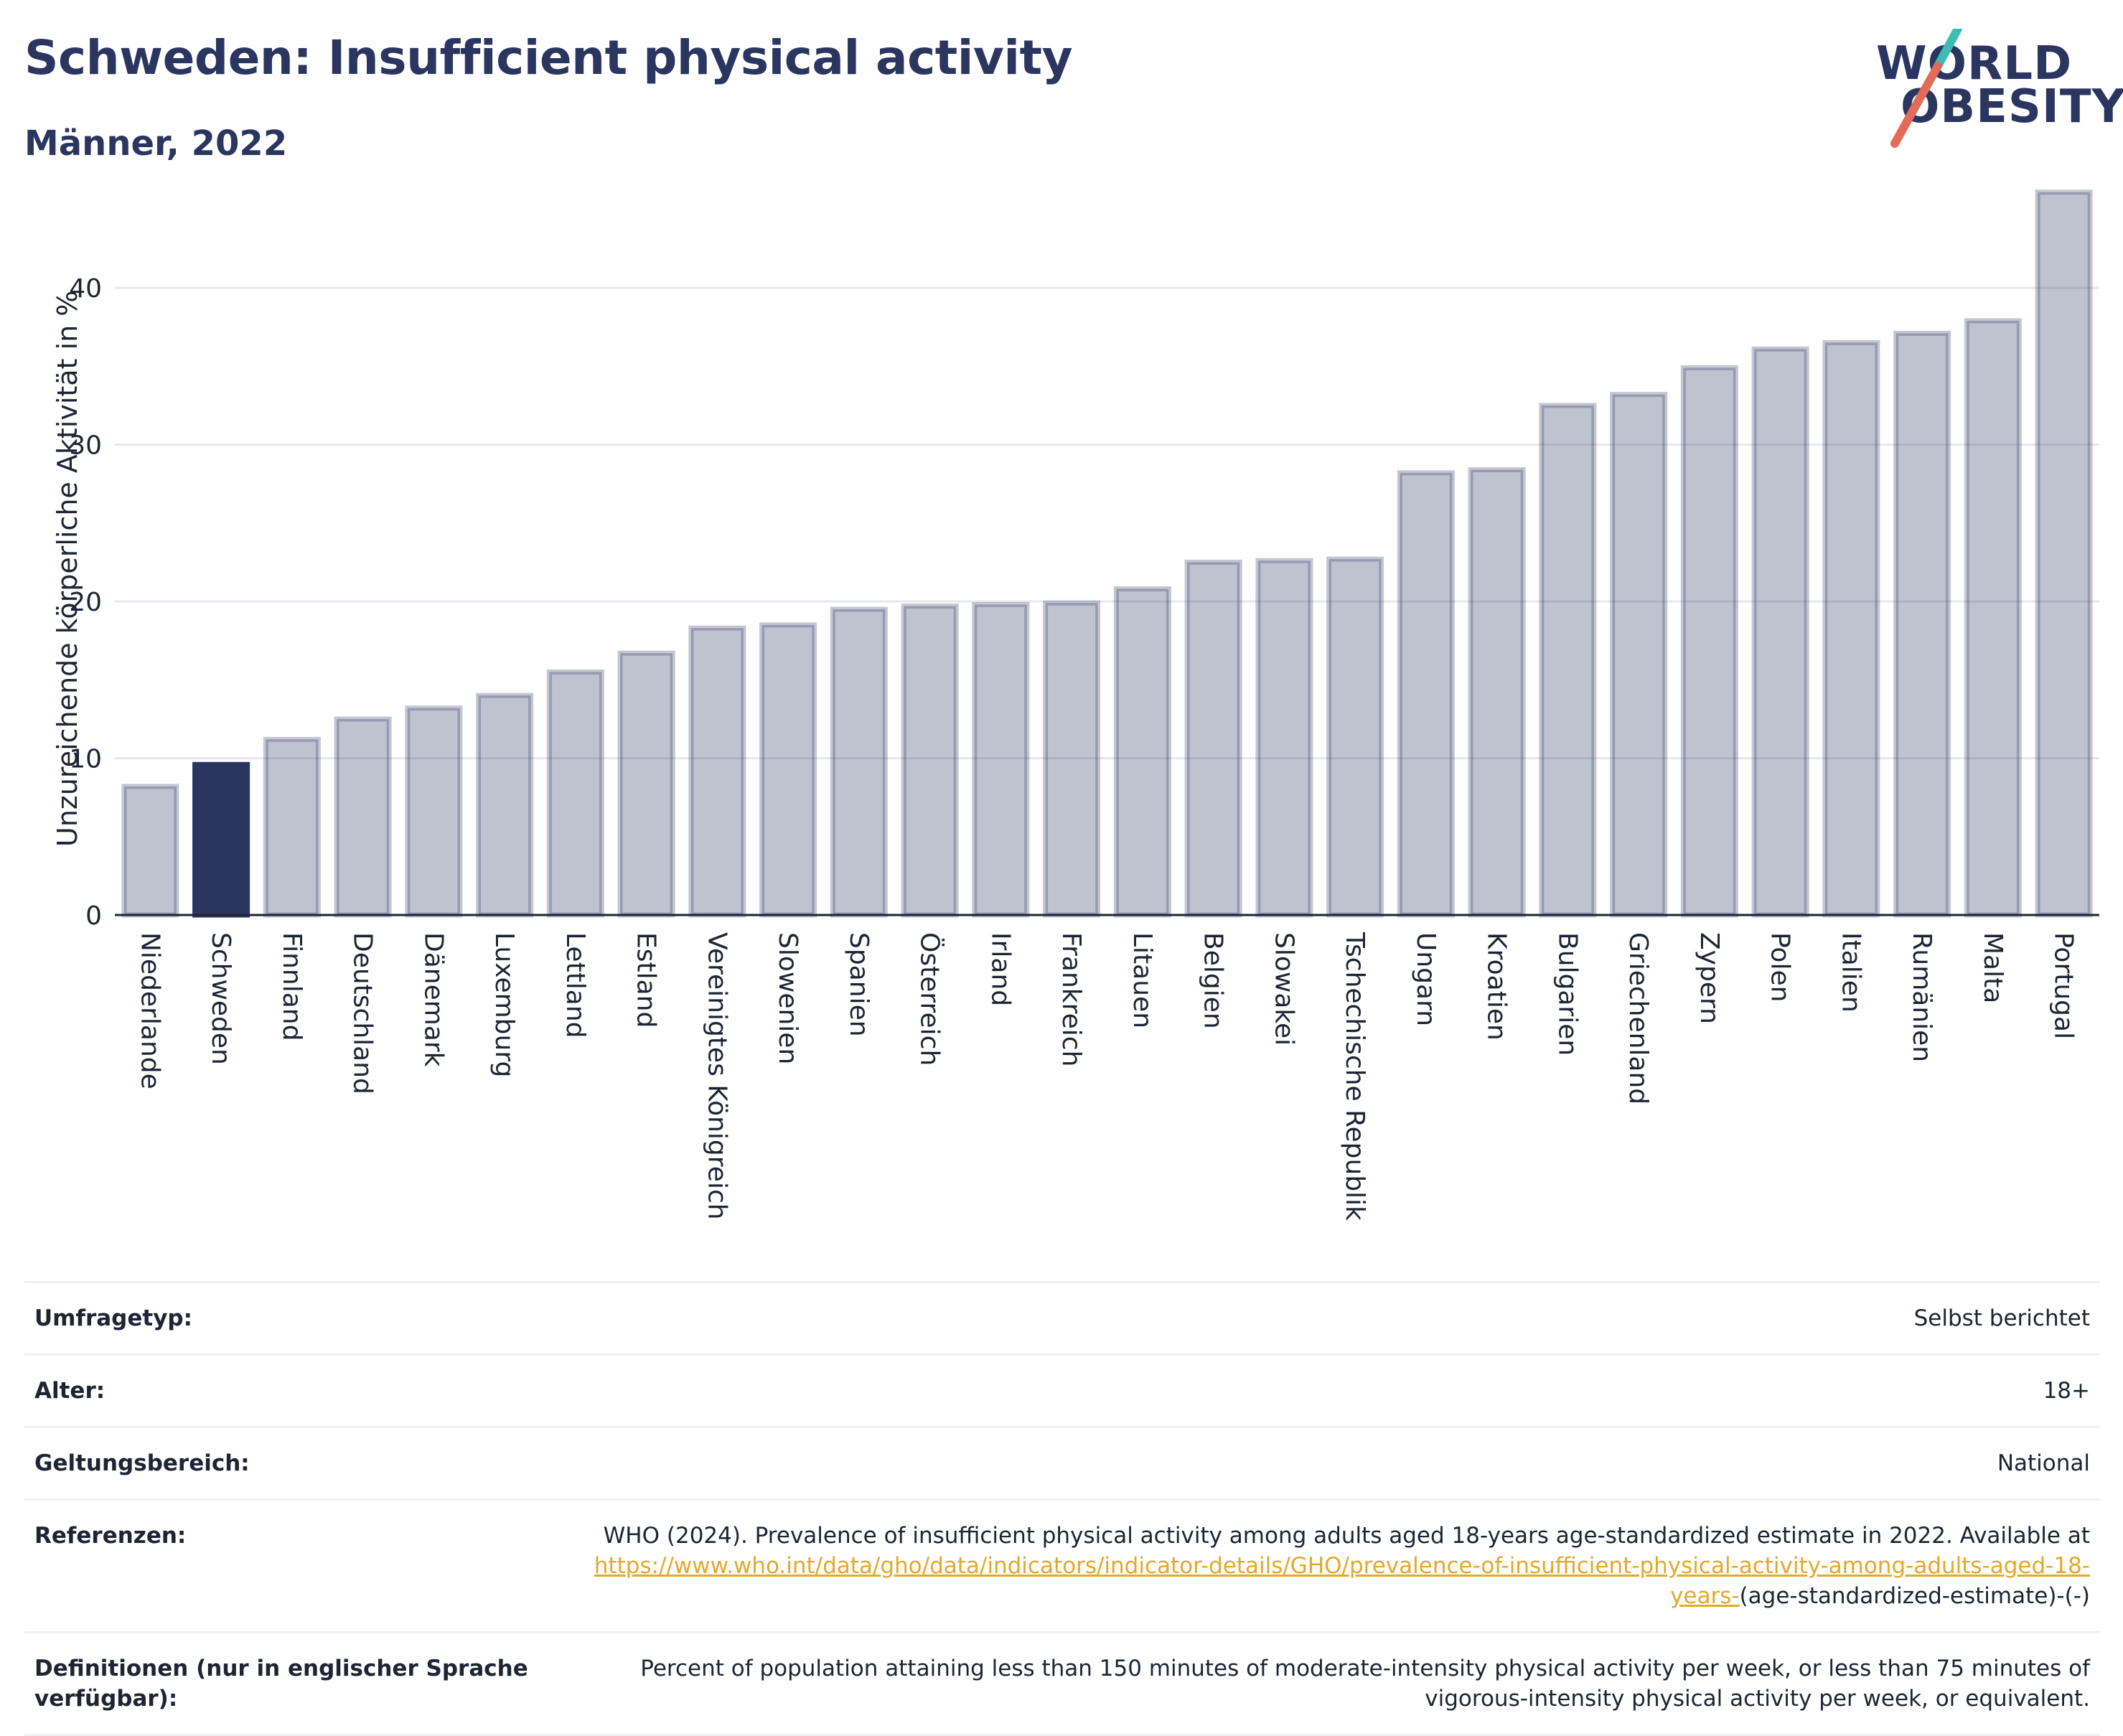  I want to click on x-tick-label: Bulgarien, so click(1567, 994).